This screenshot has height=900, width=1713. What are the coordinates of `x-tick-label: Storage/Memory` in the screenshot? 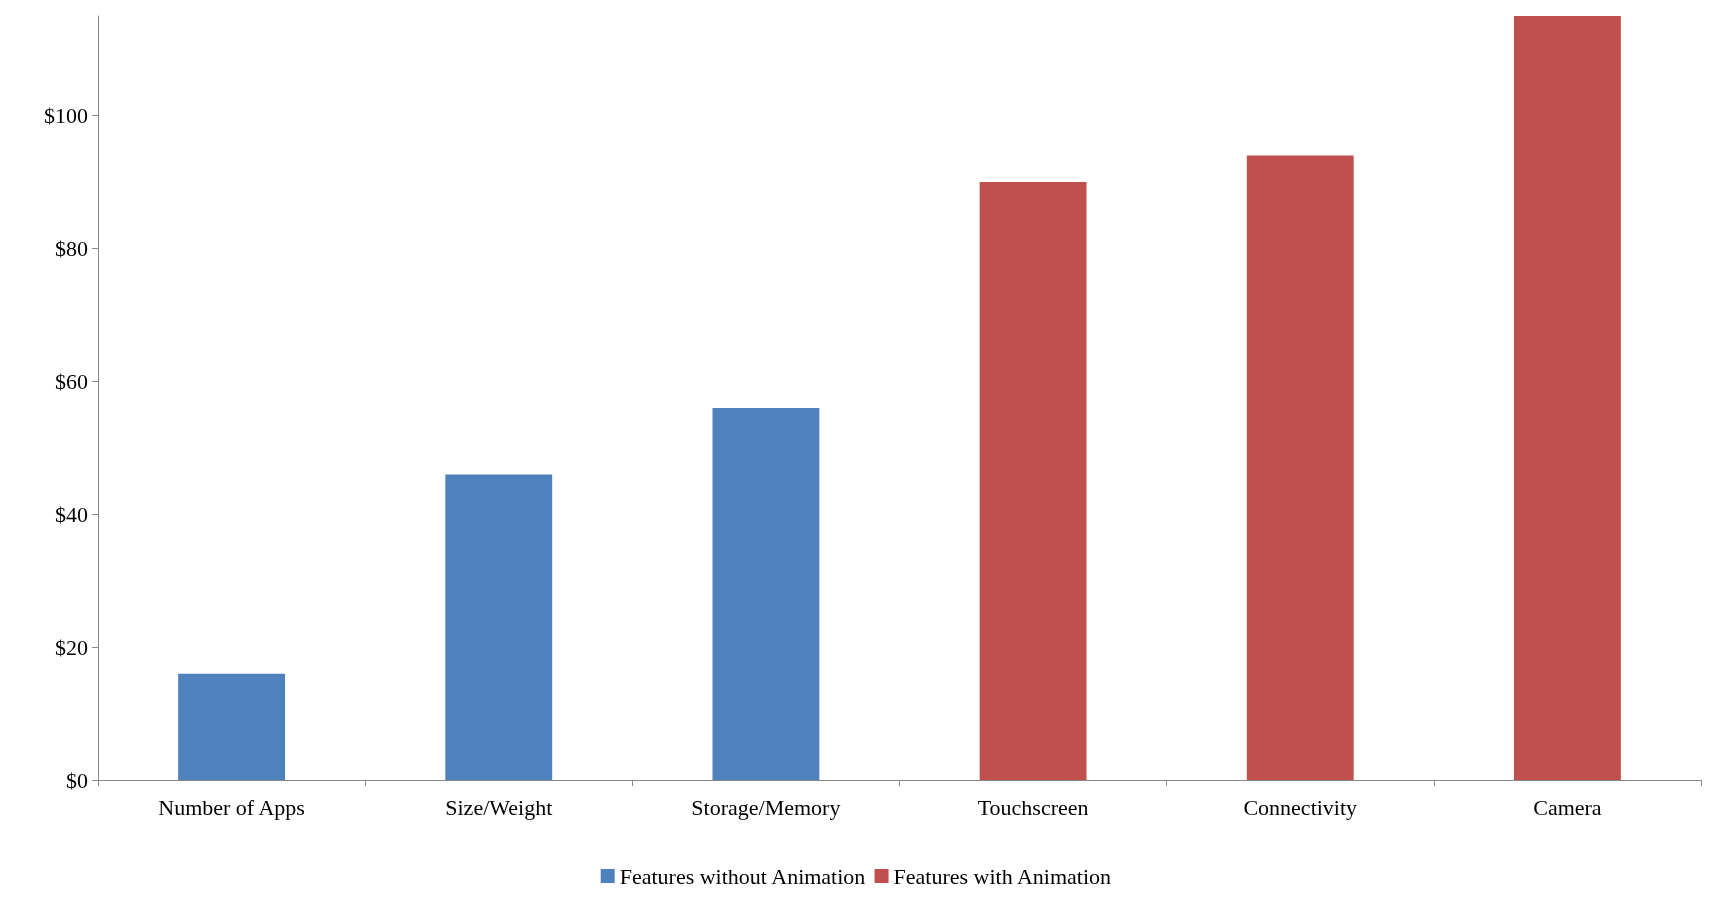 It's located at (766, 807).